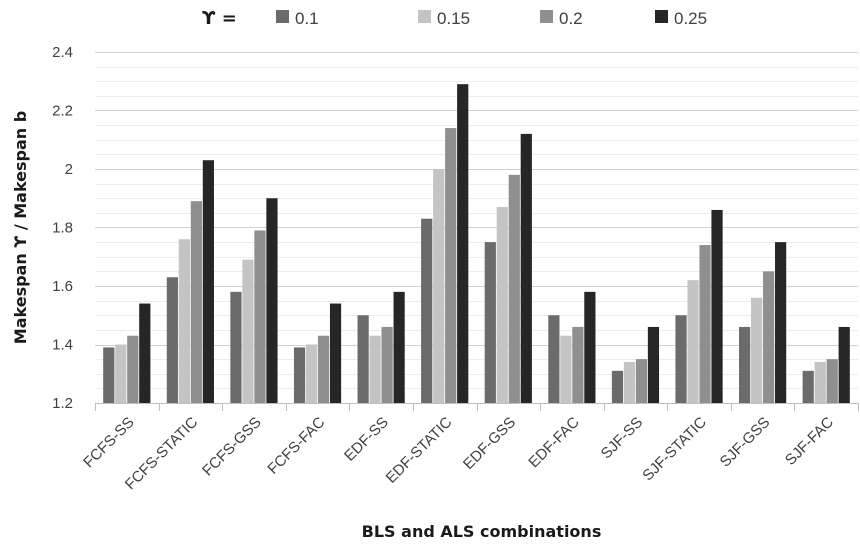 The width and height of the screenshot is (860, 550). Describe the element at coordinates (622, 438) in the screenshot. I see `x-tick-label: SJF-SS` at that location.